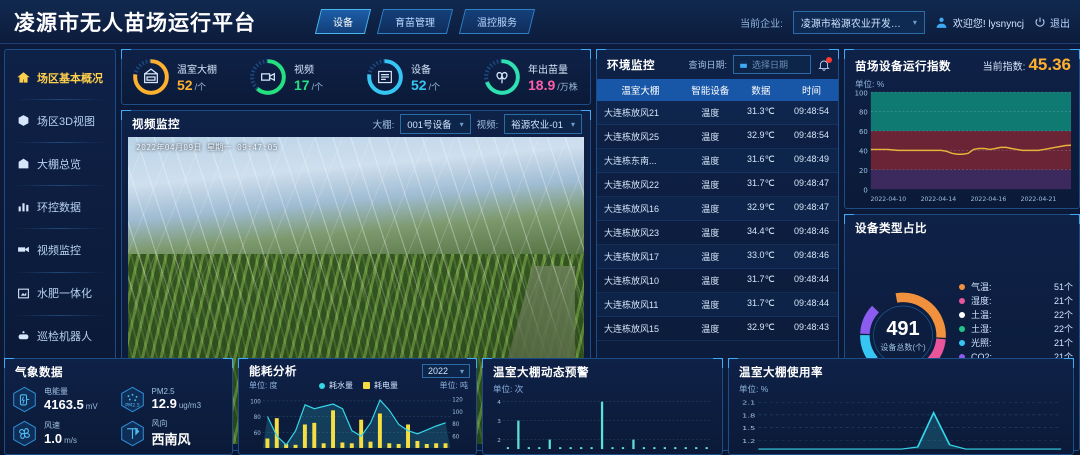  What do you see at coordinates (981, 343) in the screenshot?
I see `legend-label: 光照:` at bounding box center [981, 343].